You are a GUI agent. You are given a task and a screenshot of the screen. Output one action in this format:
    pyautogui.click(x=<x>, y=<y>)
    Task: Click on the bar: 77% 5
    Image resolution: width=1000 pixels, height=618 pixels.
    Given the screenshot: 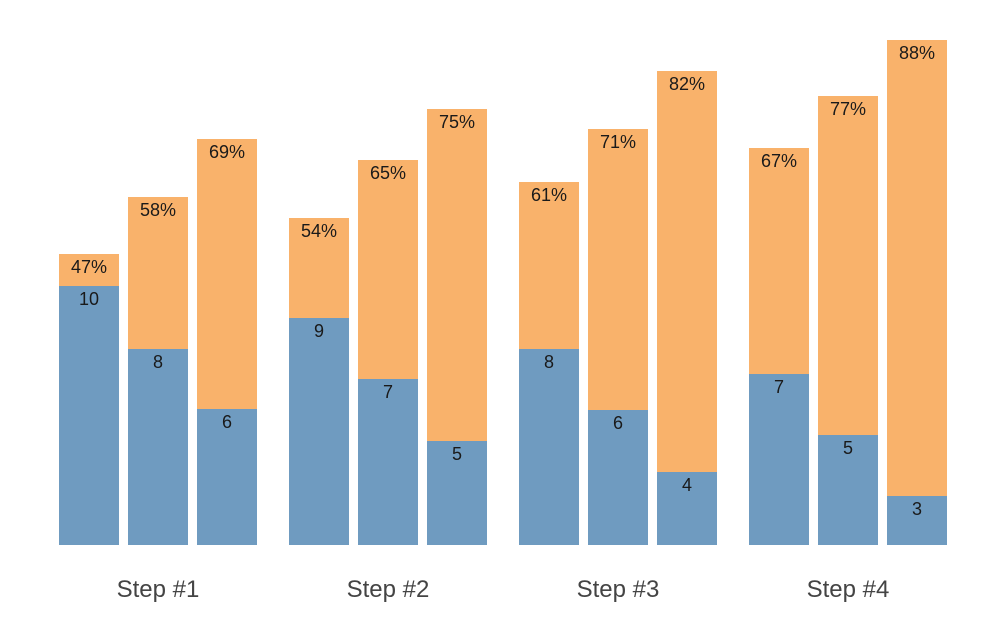 What is the action you would take?
    pyautogui.click(x=848, y=320)
    